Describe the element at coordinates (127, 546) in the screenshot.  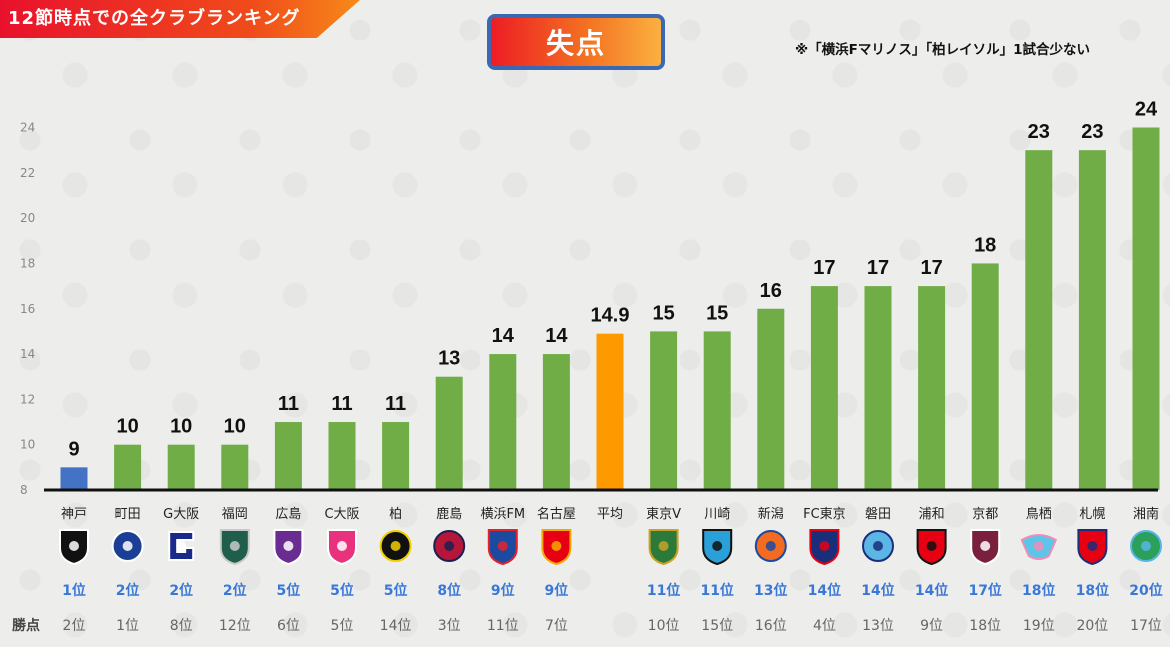
I see `machida-zelvia-crest` at that location.